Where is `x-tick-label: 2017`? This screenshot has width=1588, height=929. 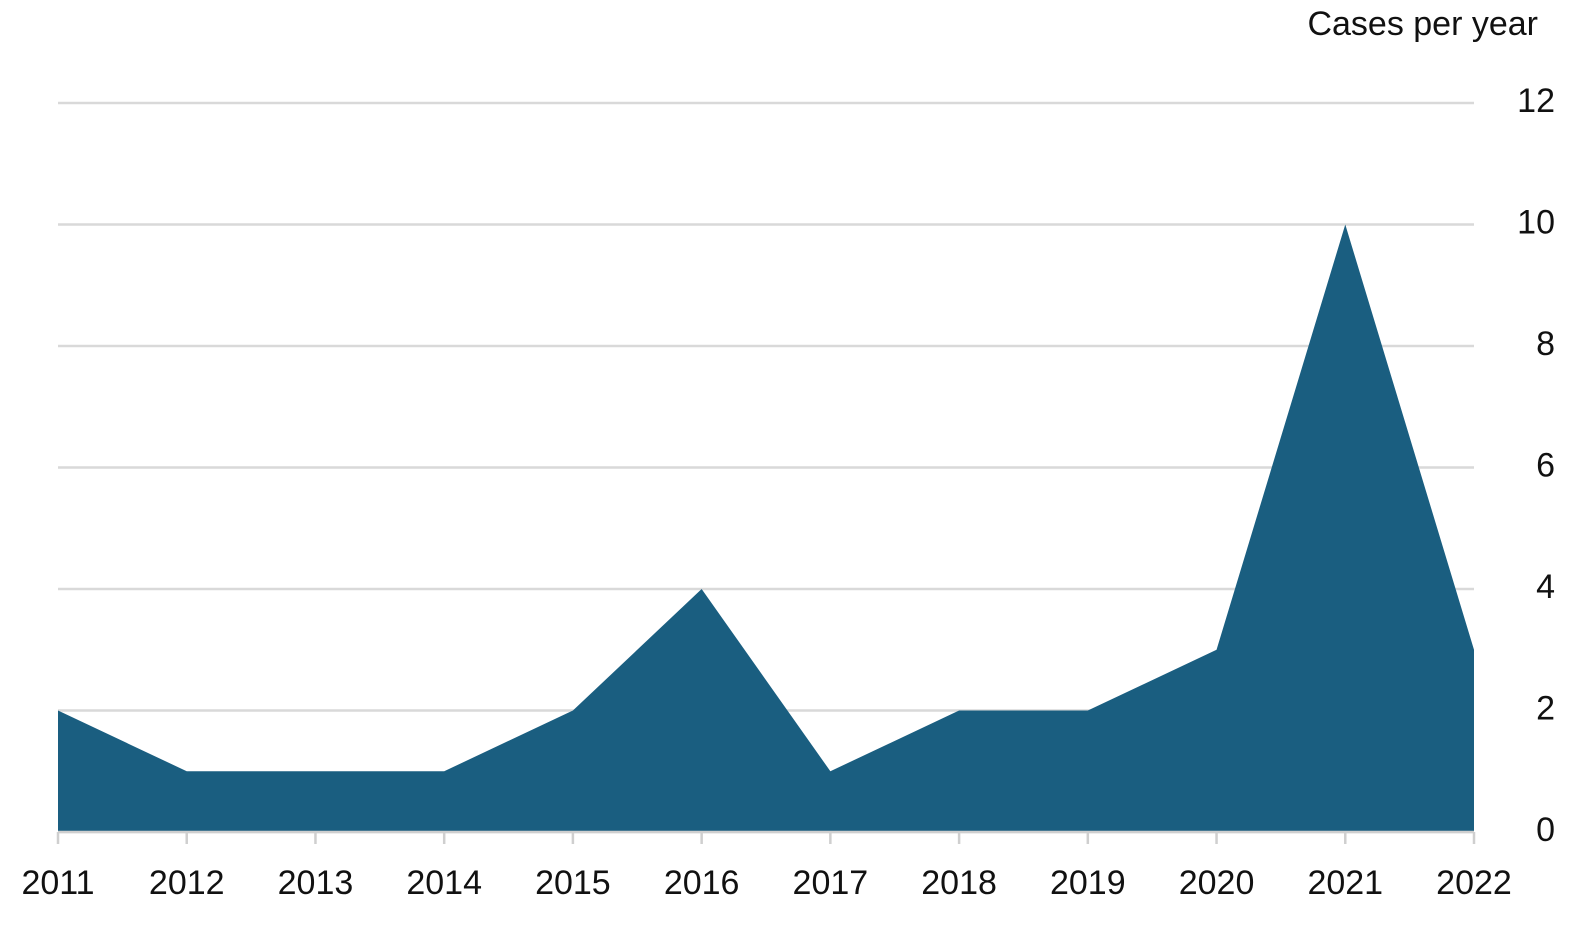 x-tick-label: 2017 is located at coordinates (831, 883).